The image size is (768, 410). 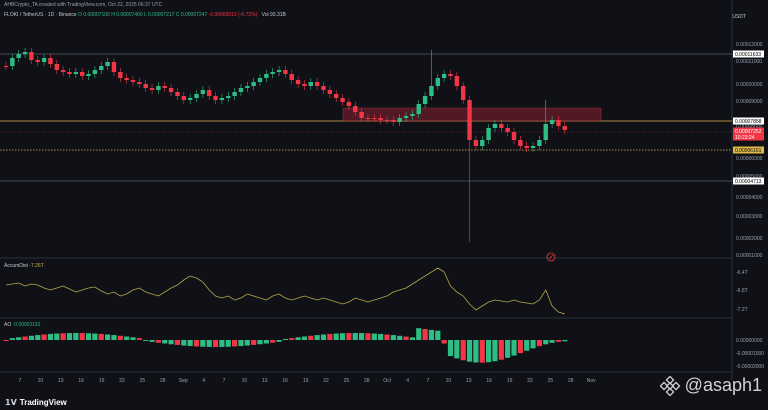 I want to click on ao-legend: AO -0.00001192, so click(x=22, y=325).